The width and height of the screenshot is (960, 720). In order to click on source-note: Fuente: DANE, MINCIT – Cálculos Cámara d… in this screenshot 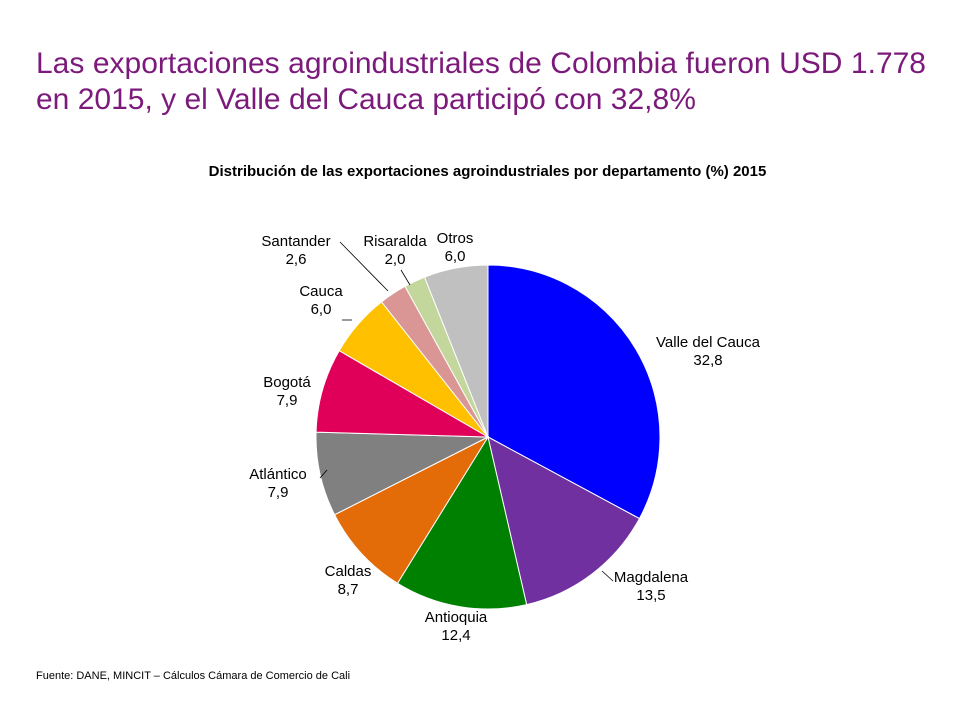, I will do `click(193, 676)`.